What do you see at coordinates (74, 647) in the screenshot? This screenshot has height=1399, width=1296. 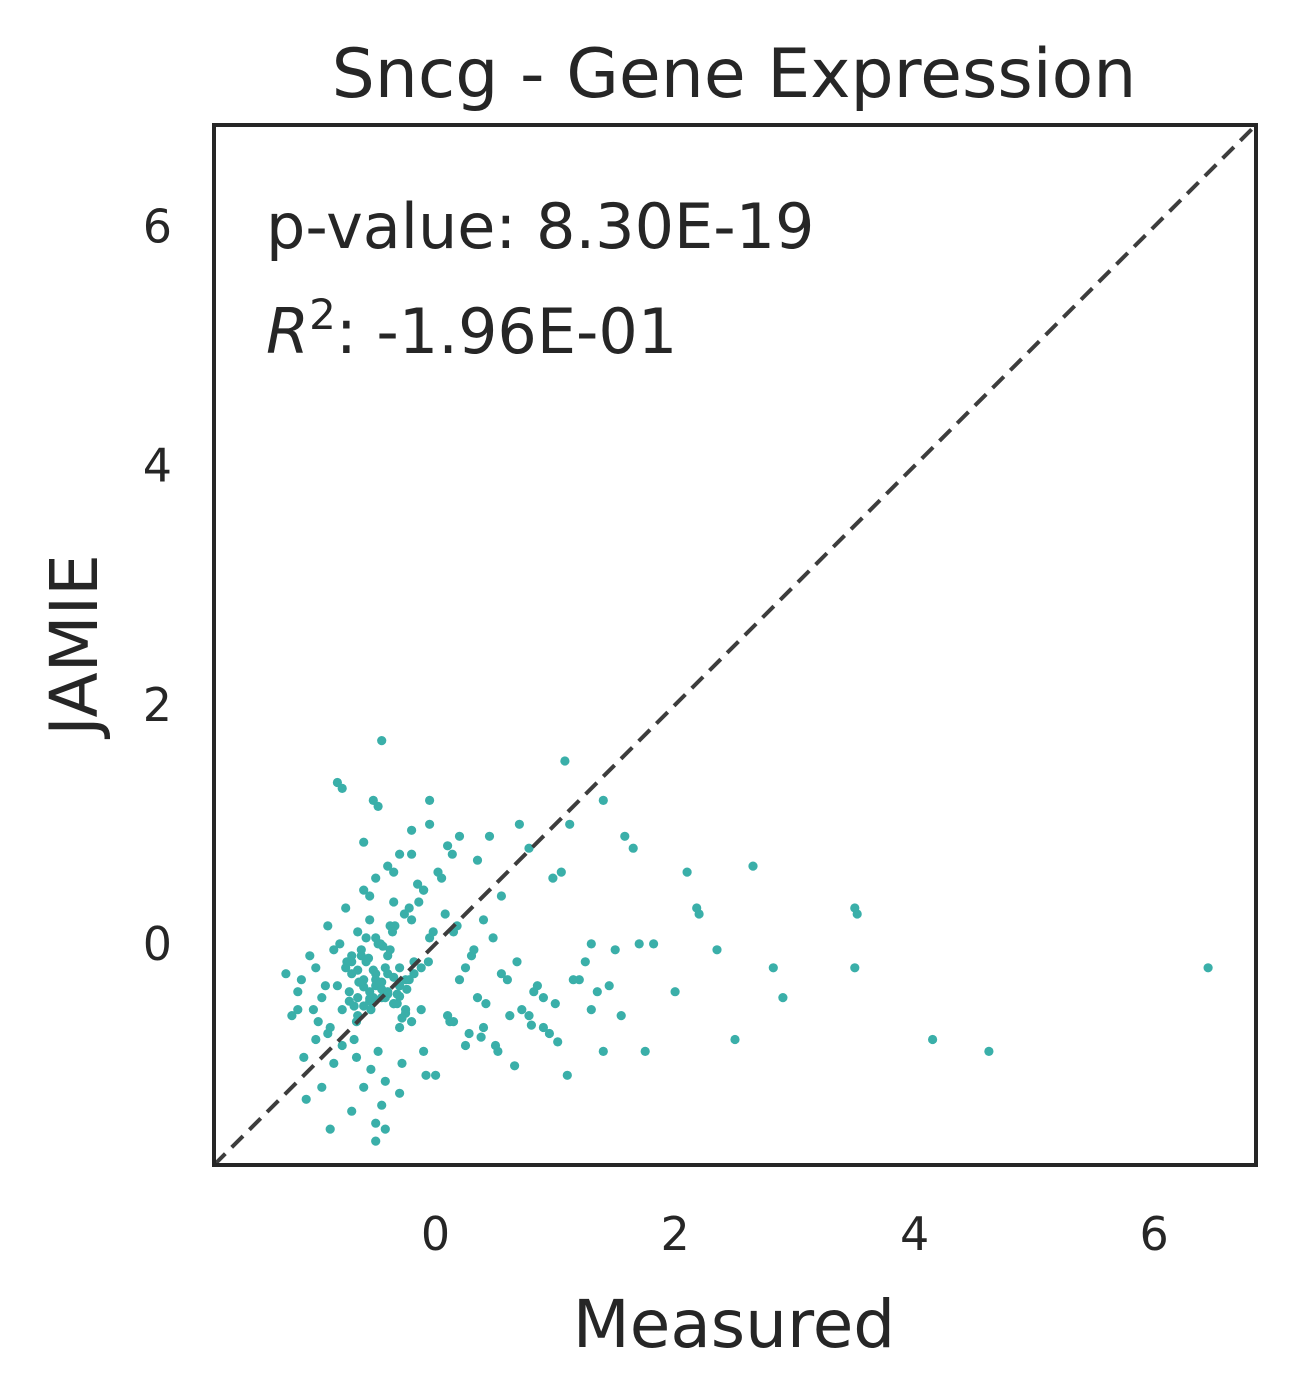 I see `y-axis-label: JAMIE` at bounding box center [74, 647].